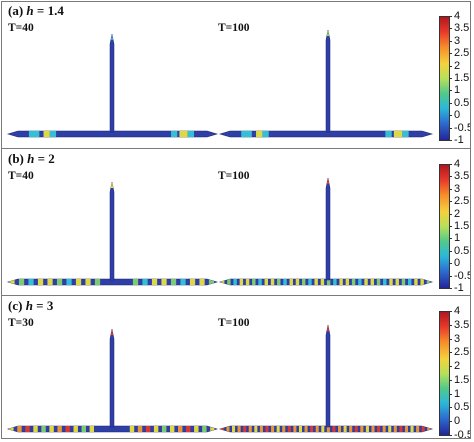  What do you see at coordinates (457, 366) in the screenshot?
I see `colorbar-tick-label: 2` at bounding box center [457, 366].